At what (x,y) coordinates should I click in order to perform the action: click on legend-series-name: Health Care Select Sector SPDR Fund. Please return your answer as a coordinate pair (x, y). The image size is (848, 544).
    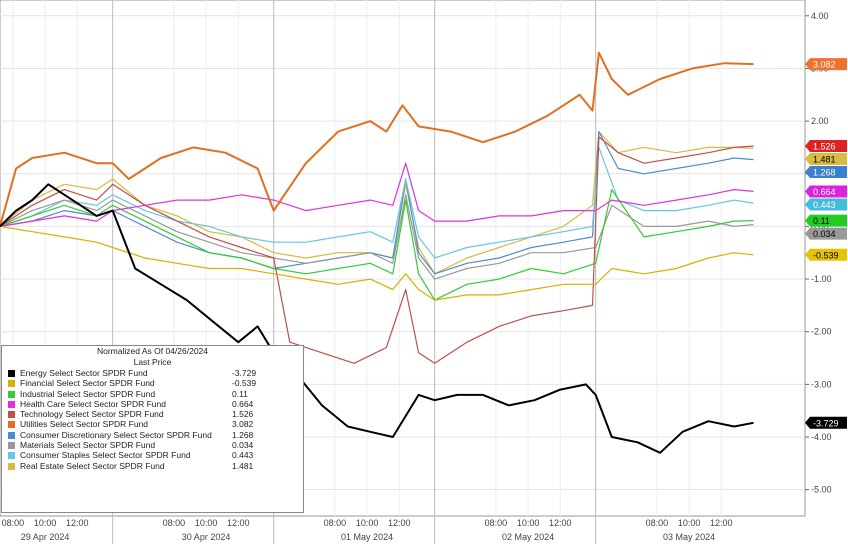
    Looking at the image, I should click on (93, 403).